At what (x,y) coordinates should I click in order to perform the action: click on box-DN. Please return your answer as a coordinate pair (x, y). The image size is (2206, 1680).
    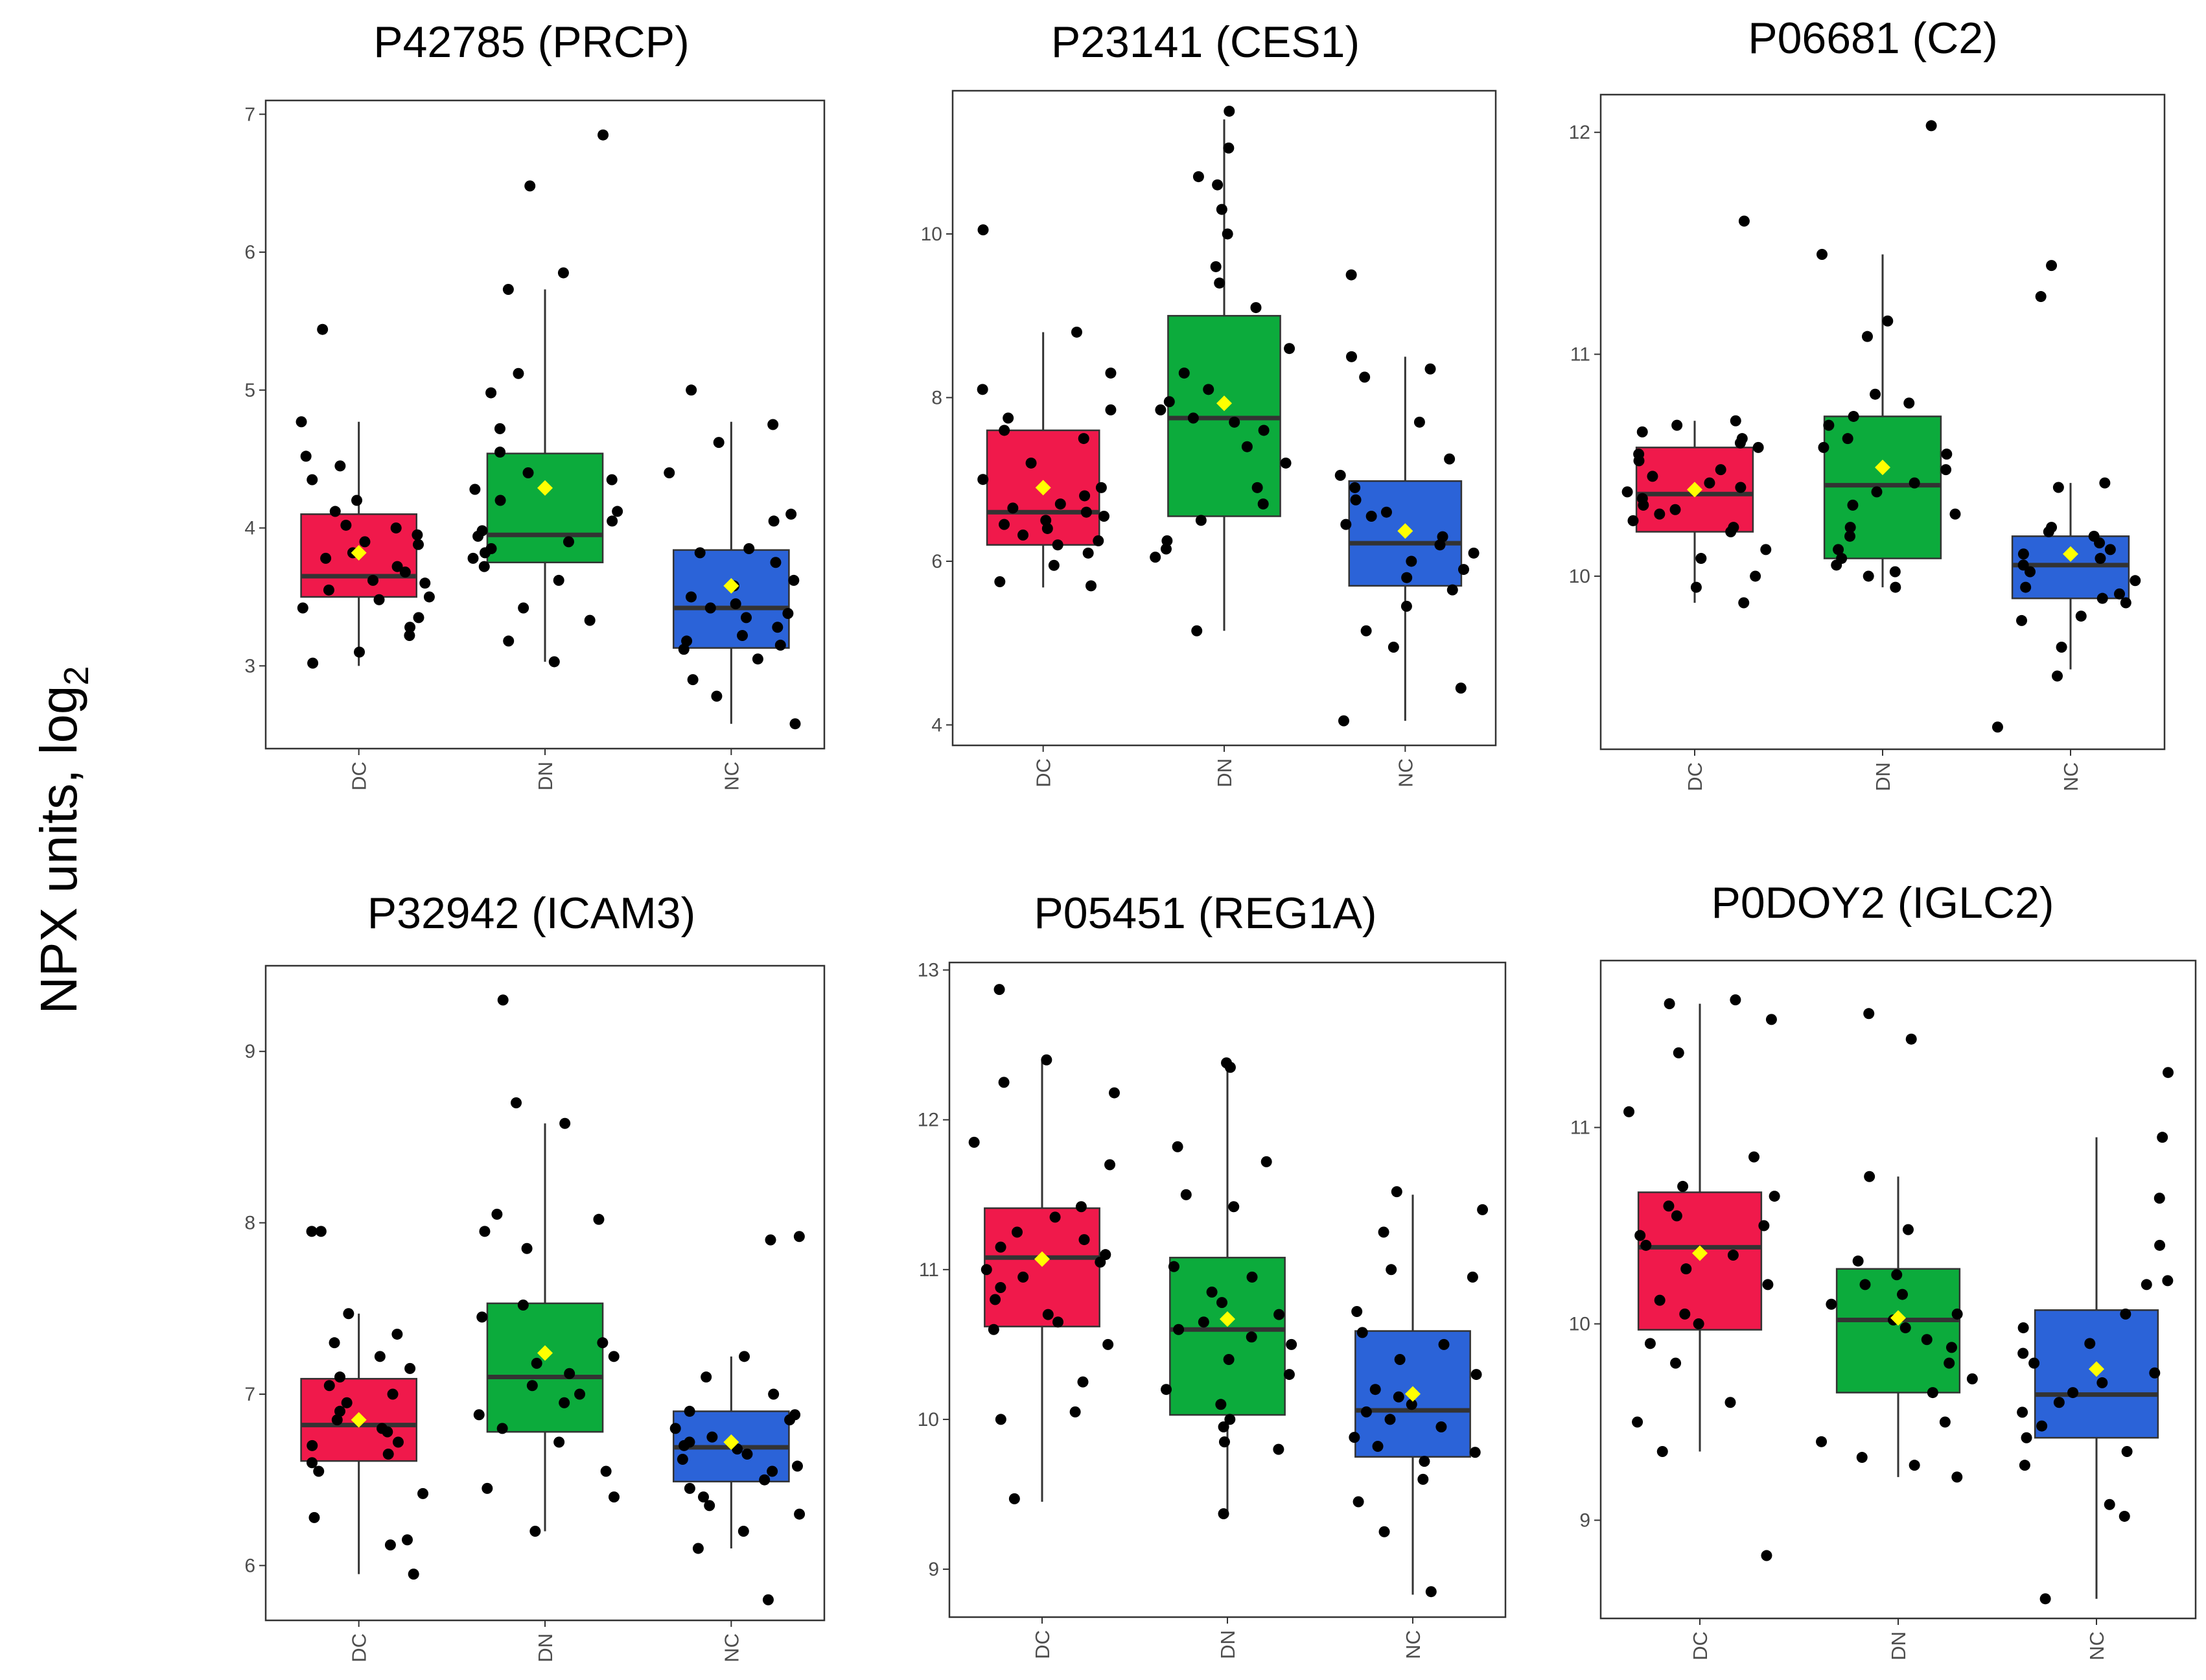
    Looking at the image, I should click on (546, 1265).